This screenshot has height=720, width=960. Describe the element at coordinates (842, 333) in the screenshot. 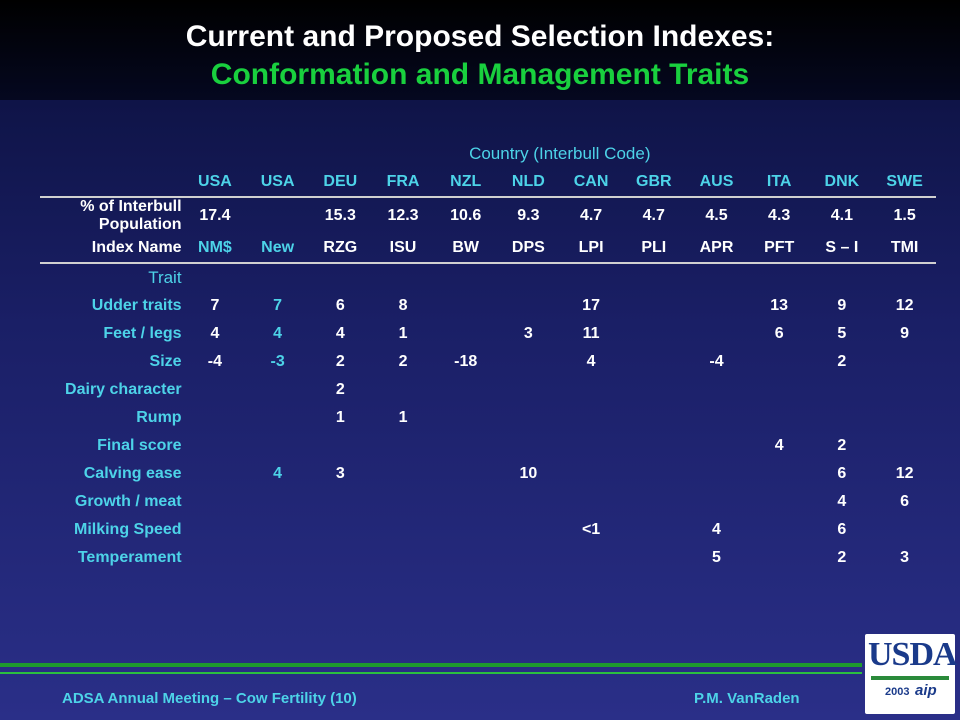

I see `trait-value: 5` at that location.